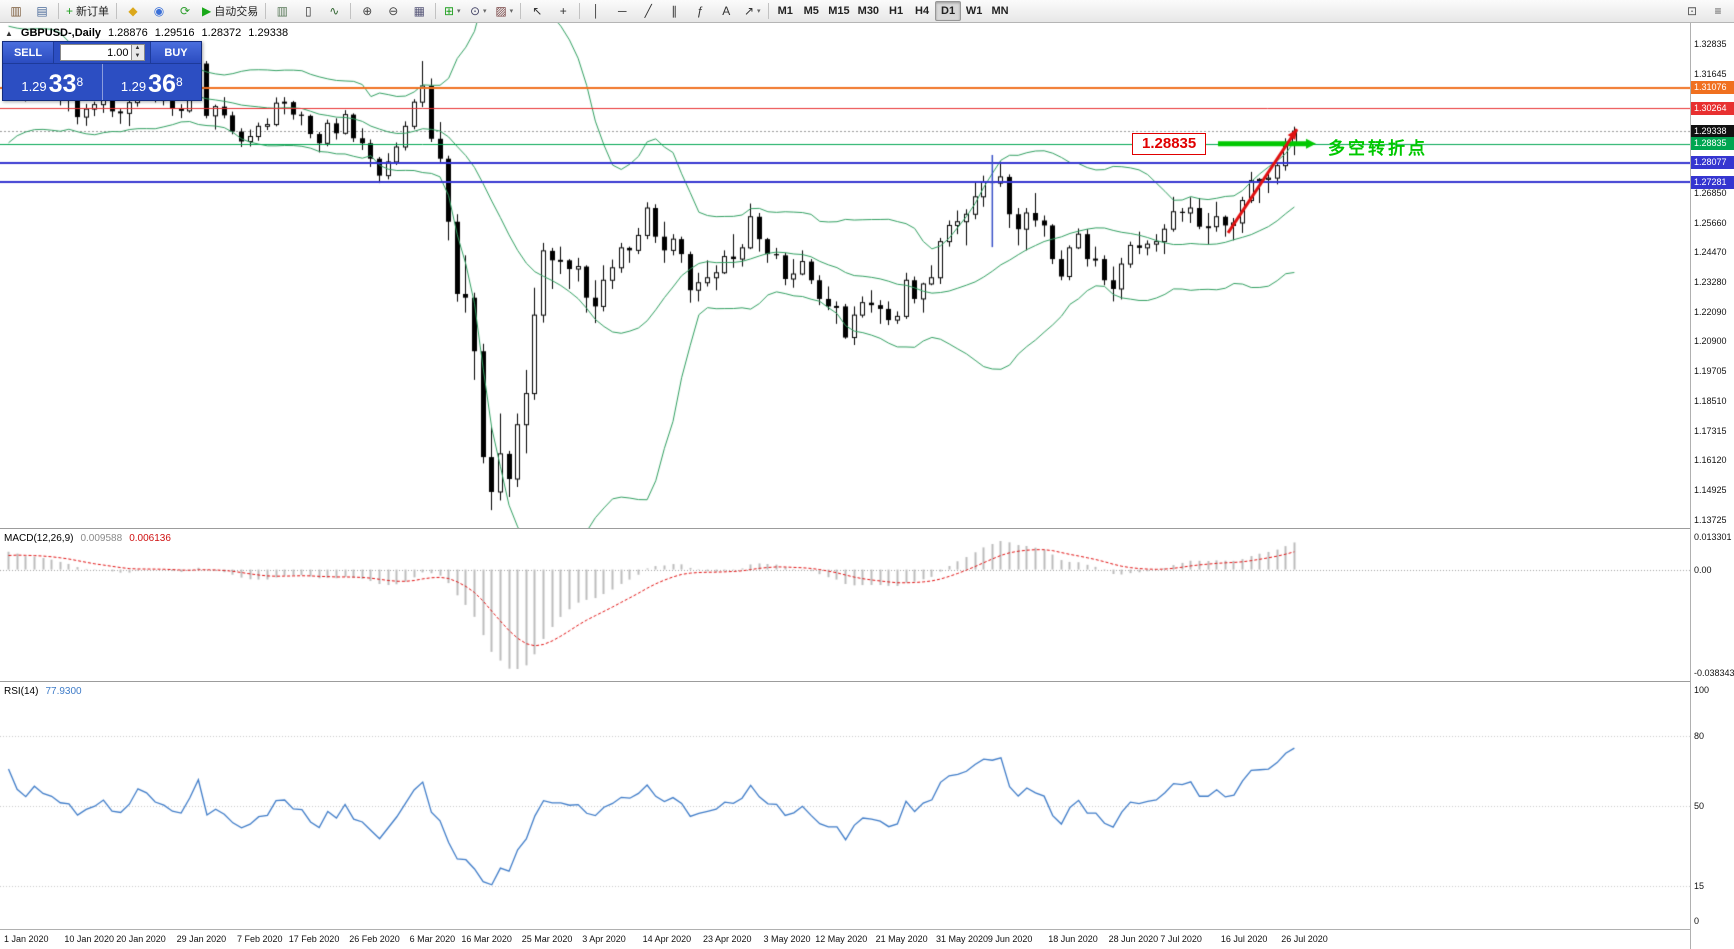  What do you see at coordinates (1710, 371) in the screenshot?
I see `price-tick-label: 1.19705` at bounding box center [1710, 371].